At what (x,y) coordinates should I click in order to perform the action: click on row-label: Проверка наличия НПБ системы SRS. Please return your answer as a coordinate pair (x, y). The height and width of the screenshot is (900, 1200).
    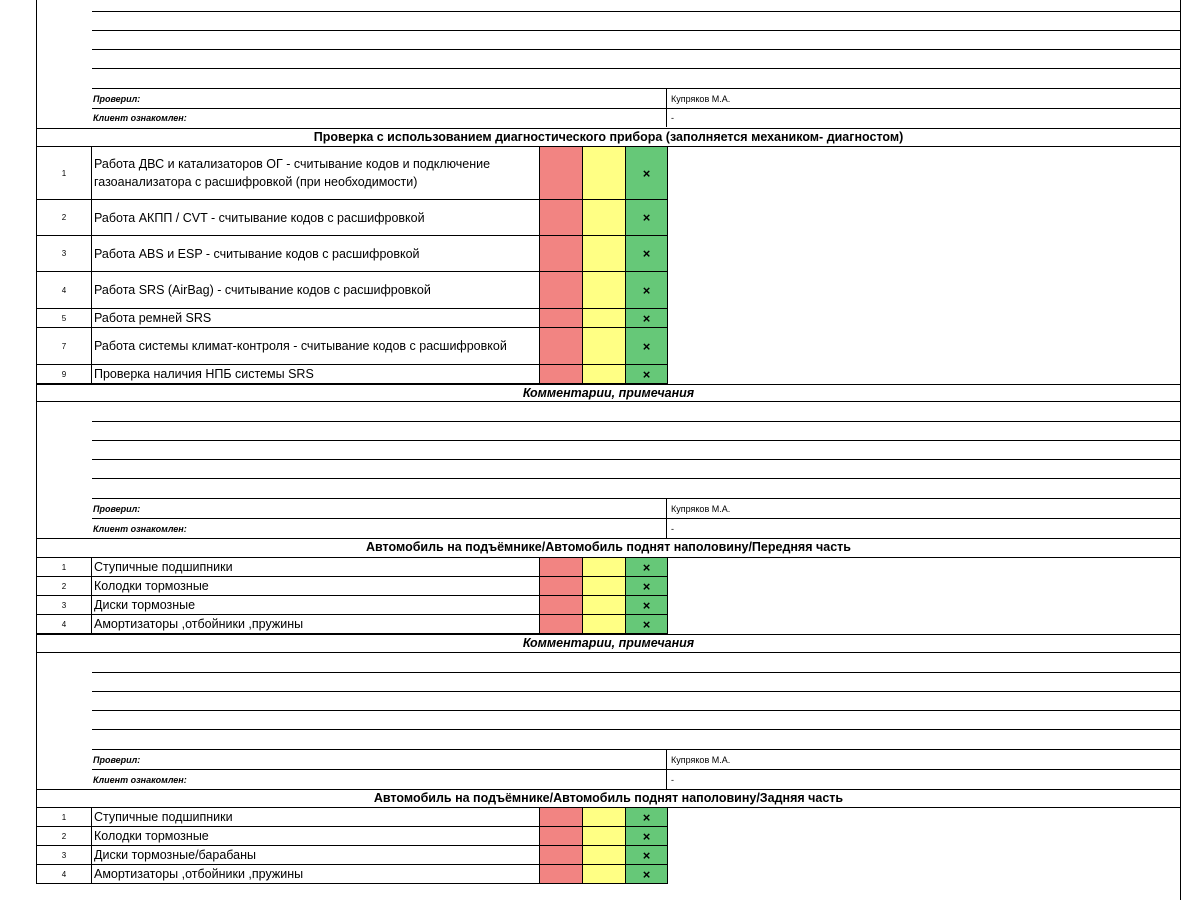
    Looking at the image, I should click on (315, 374).